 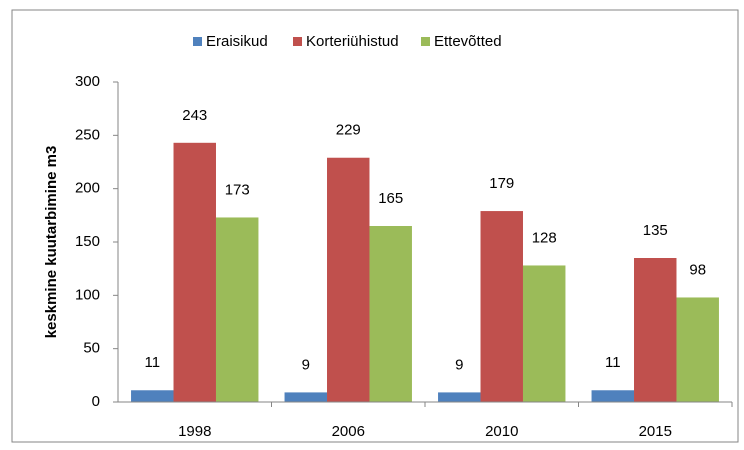 What do you see at coordinates (348, 130) in the screenshot?
I see `value-label: 229` at bounding box center [348, 130].